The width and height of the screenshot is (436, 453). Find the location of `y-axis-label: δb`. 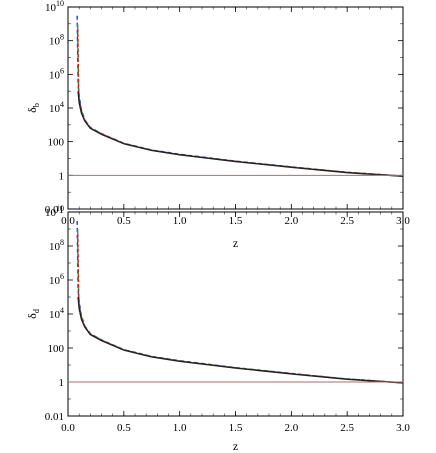

y-axis-label: δb is located at coordinates (33, 108).